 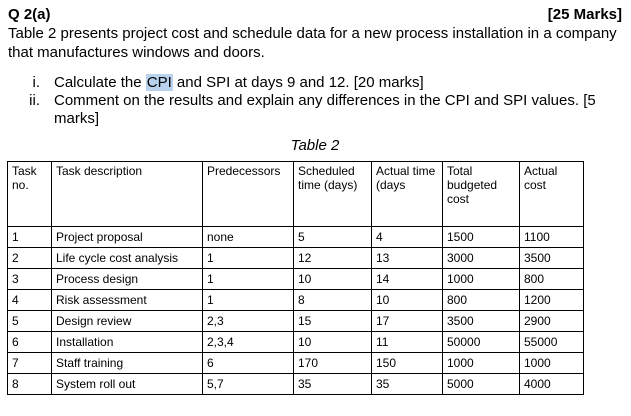 What do you see at coordinates (29, 279) in the screenshot?
I see `table-cell: 3` at bounding box center [29, 279].